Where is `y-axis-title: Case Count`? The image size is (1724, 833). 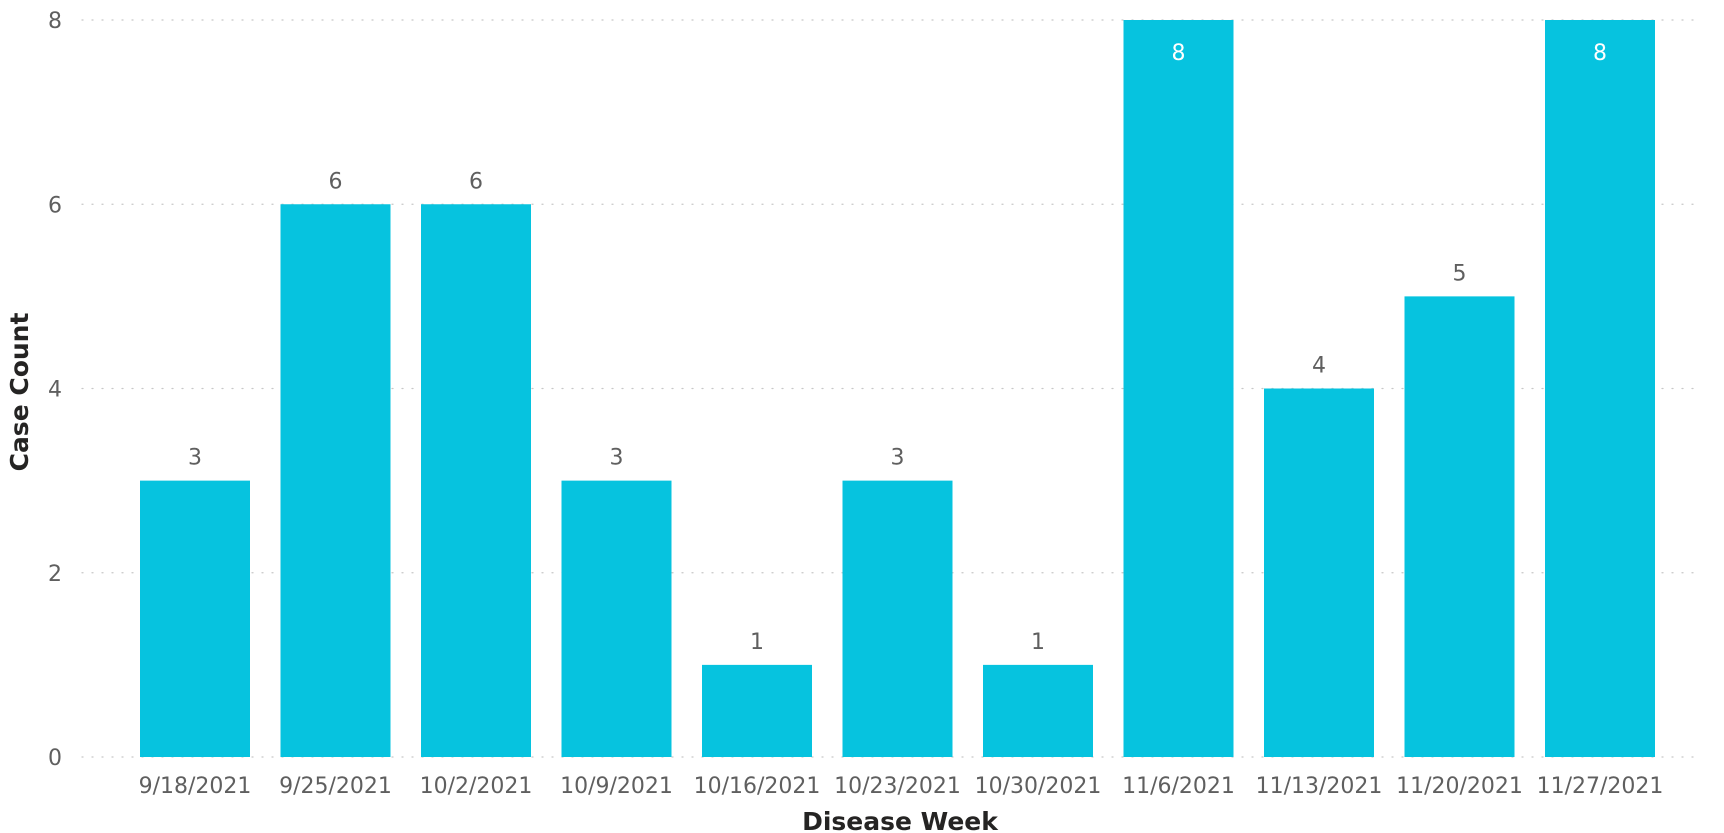
y-axis-title: Case Count is located at coordinates (19, 392).